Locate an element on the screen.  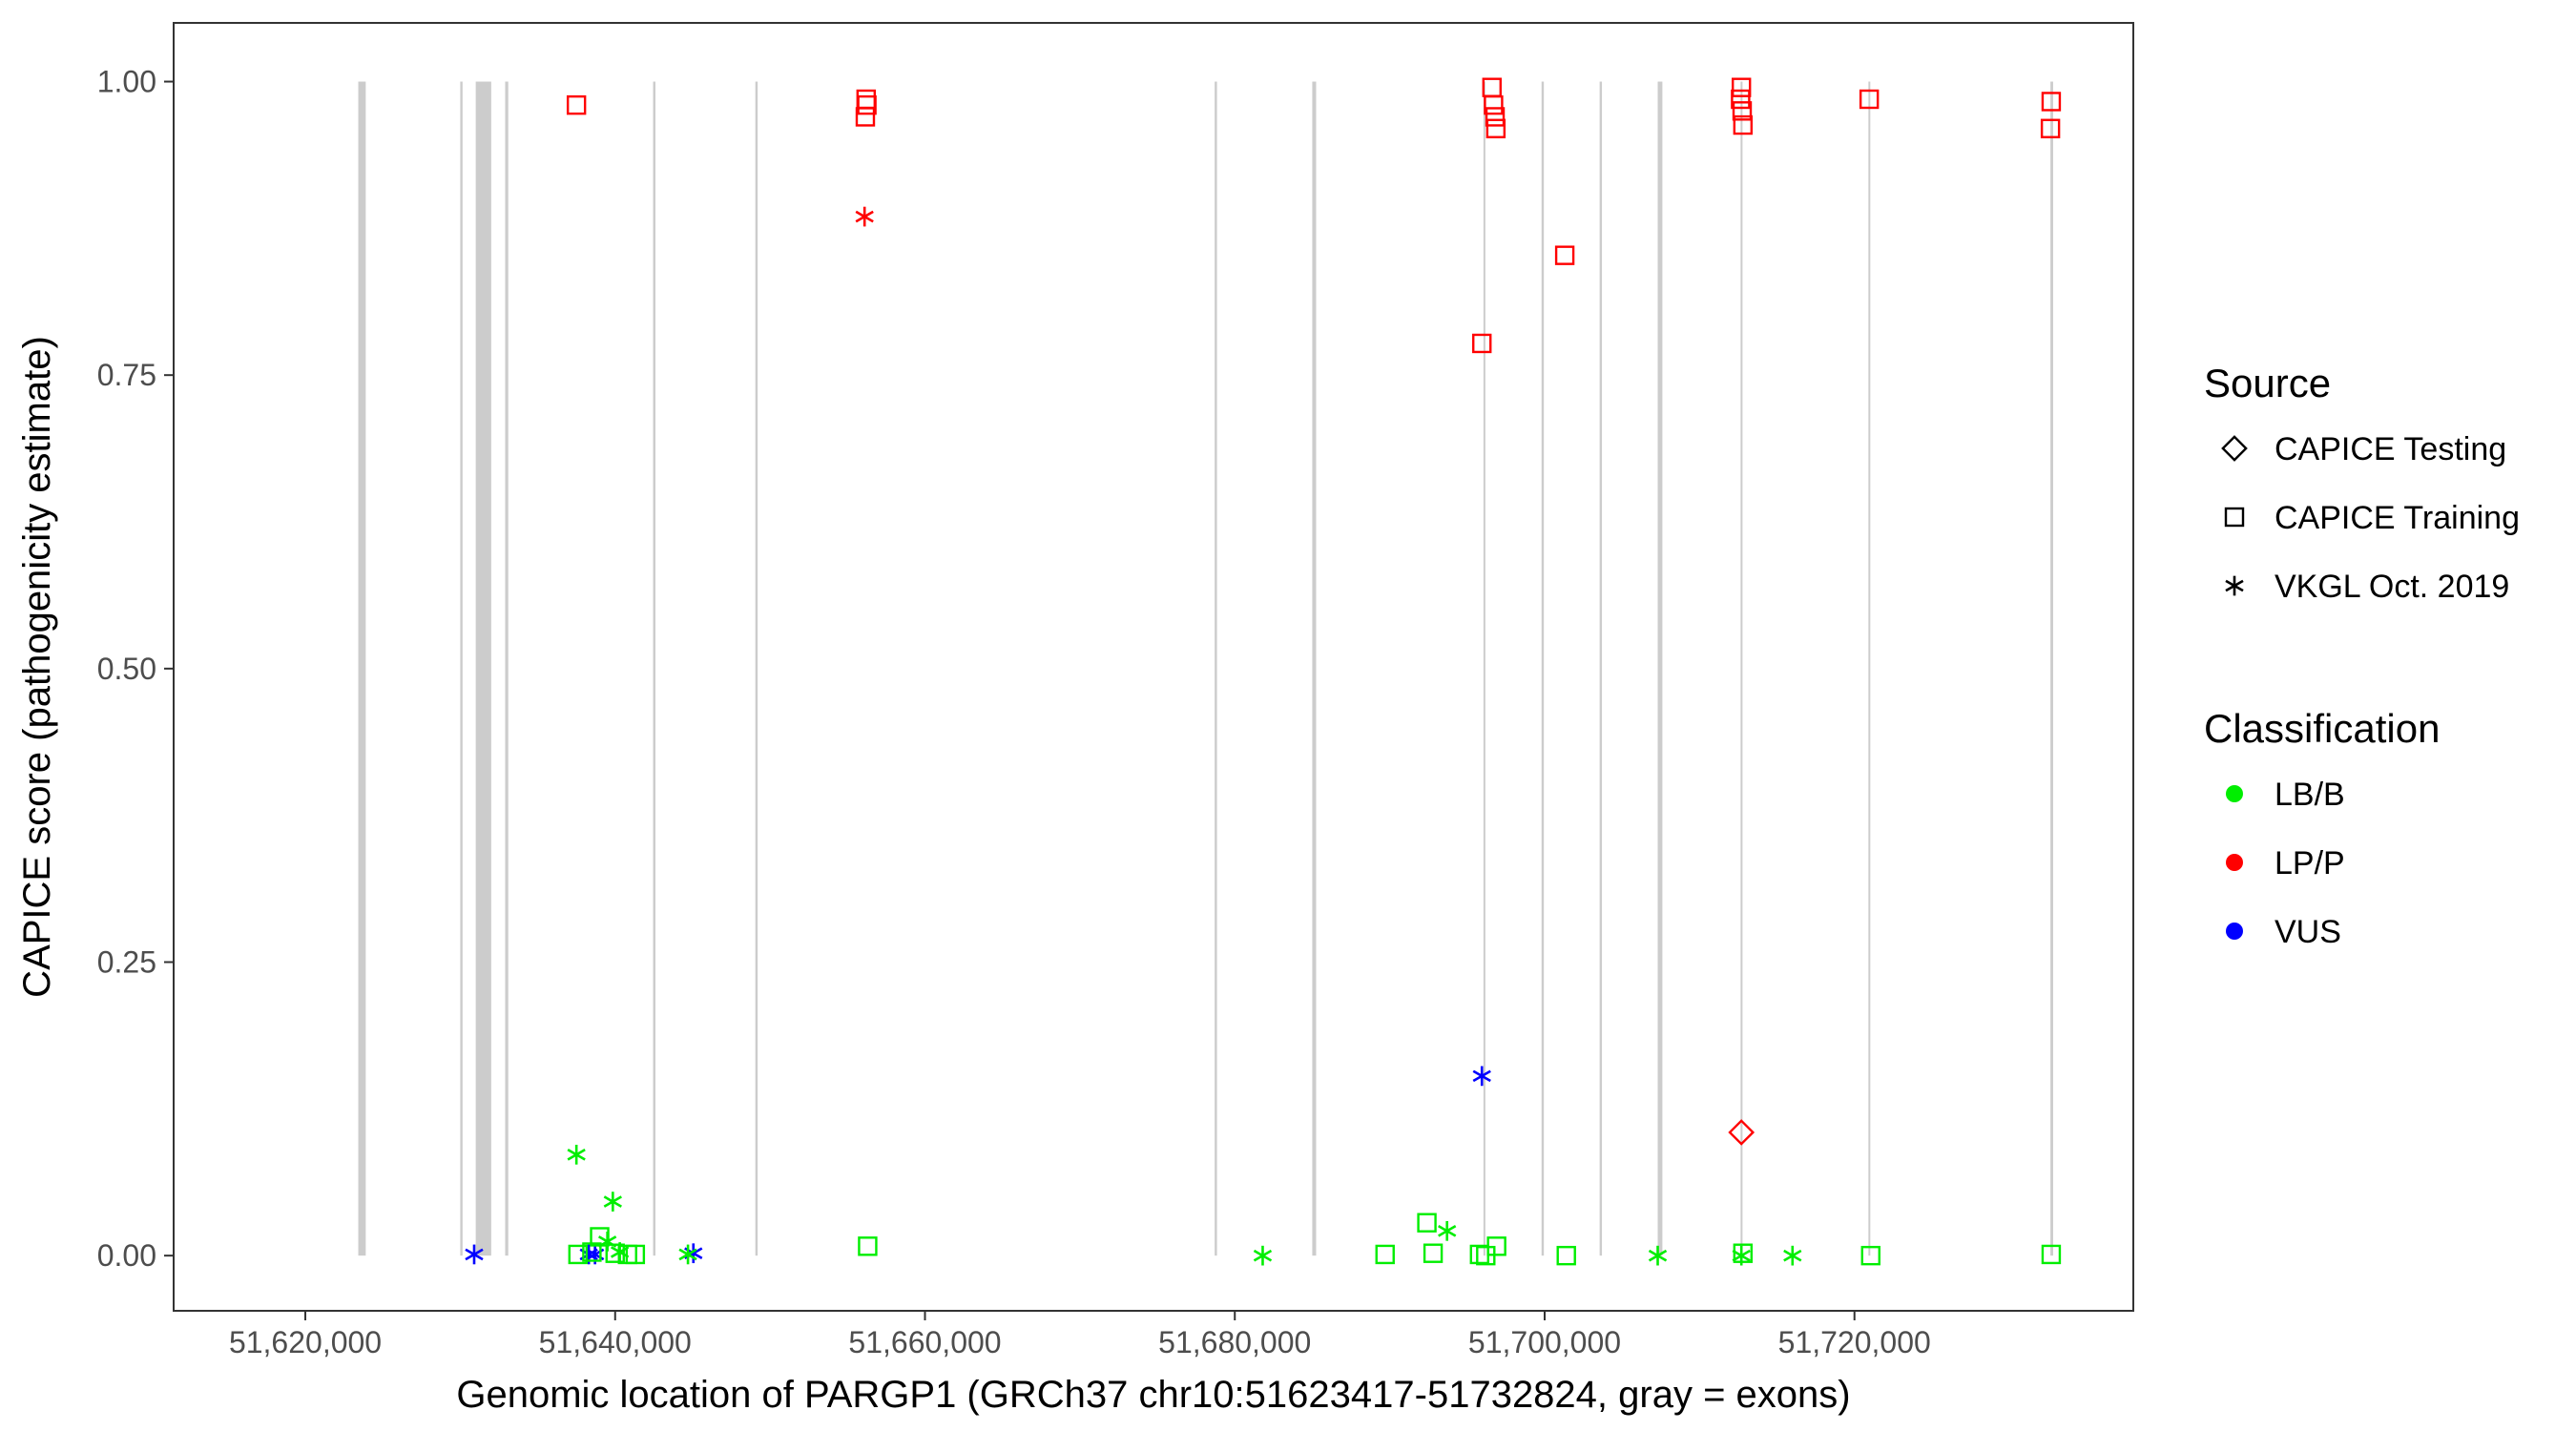
legend-classification-label: LP/P is located at coordinates (2310, 863).